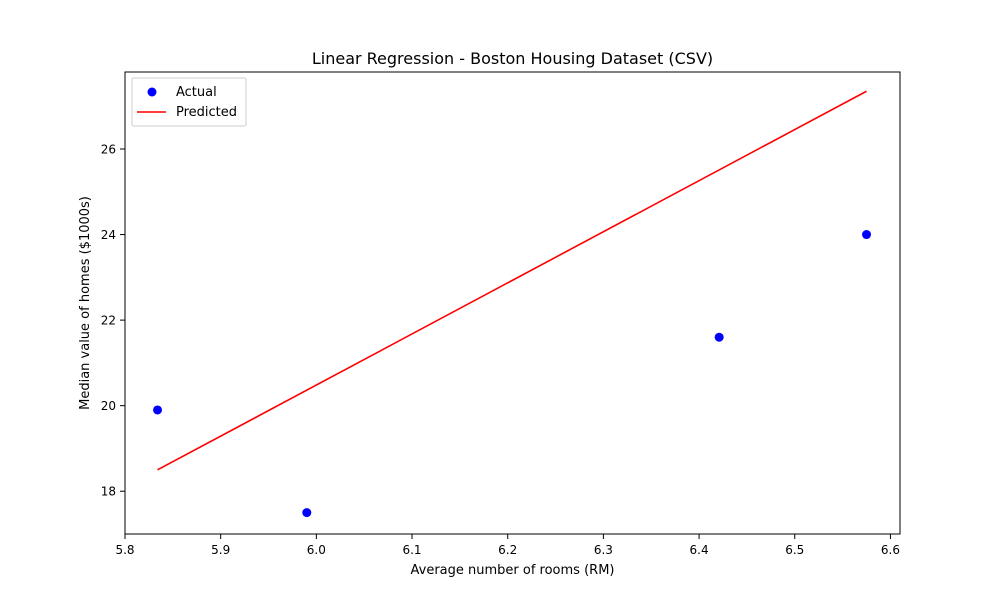  I want to click on x-tick-label: 6.4, so click(699, 550).